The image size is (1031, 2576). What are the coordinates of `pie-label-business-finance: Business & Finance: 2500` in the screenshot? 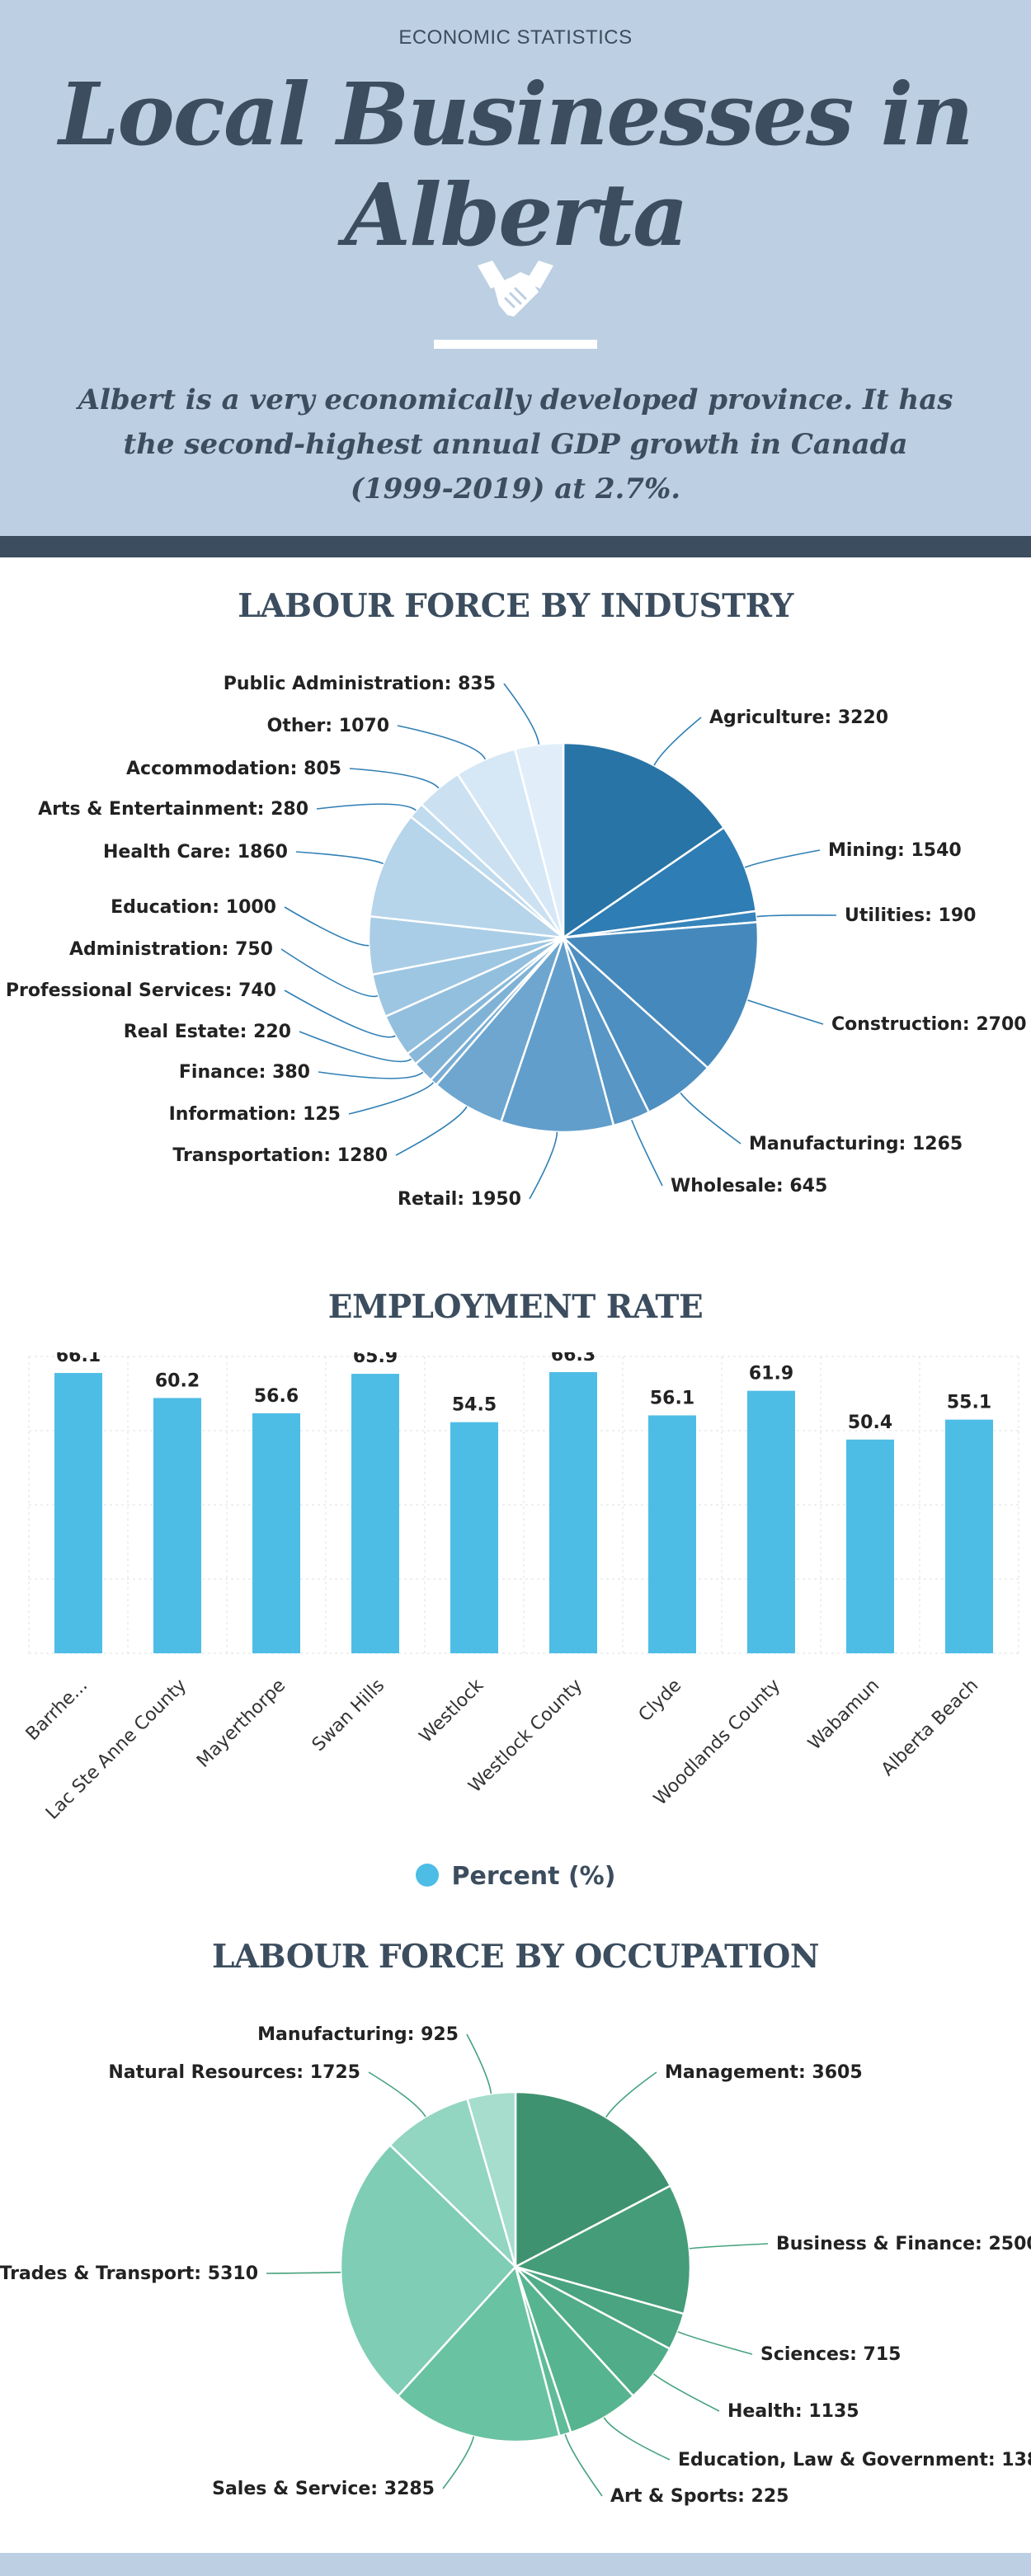 It's located at (904, 2244).